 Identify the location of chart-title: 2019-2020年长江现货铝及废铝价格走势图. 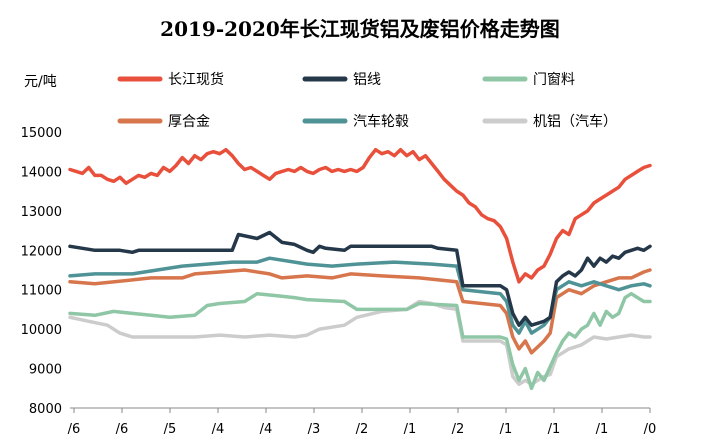
(360, 29).